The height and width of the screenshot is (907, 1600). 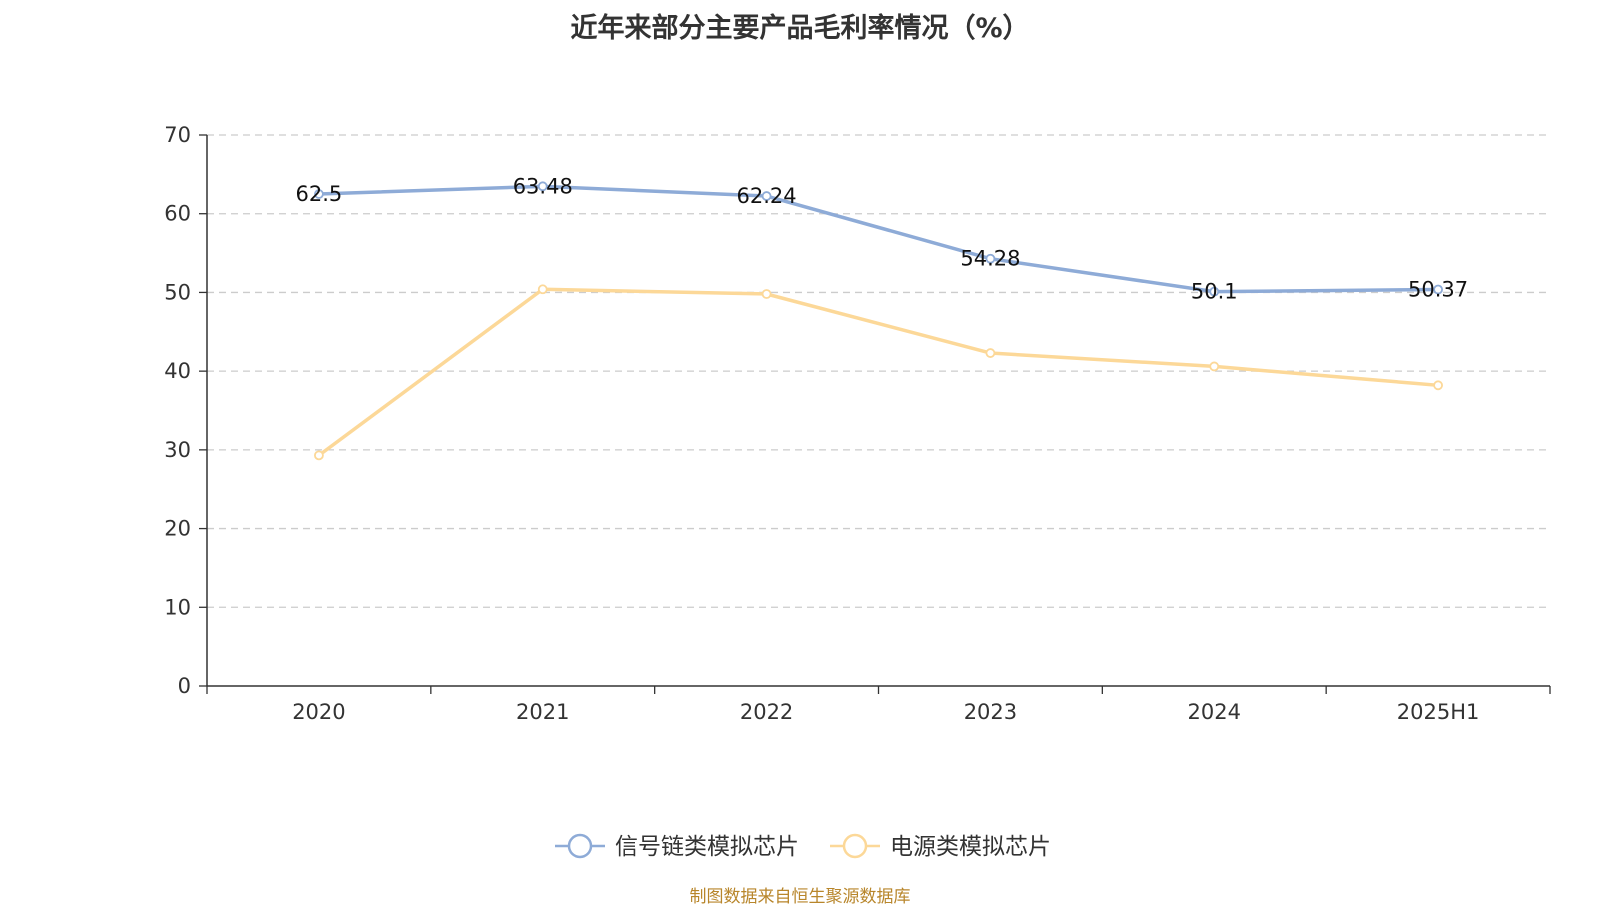 I want to click on y-tick-label: 20, so click(x=177, y=529).